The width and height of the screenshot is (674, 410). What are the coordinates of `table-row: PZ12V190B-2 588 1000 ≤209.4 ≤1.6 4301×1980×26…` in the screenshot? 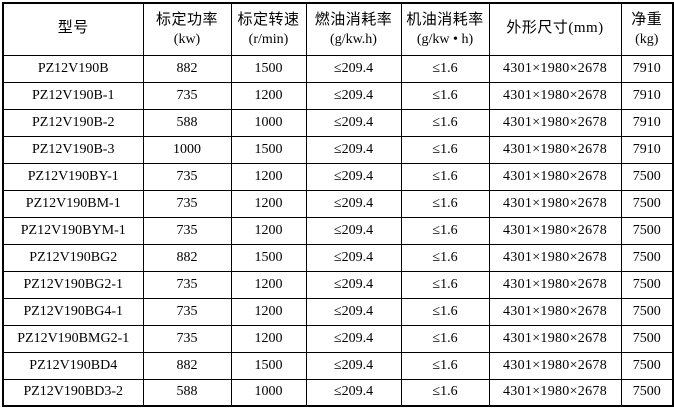 It's located at (338, 122).